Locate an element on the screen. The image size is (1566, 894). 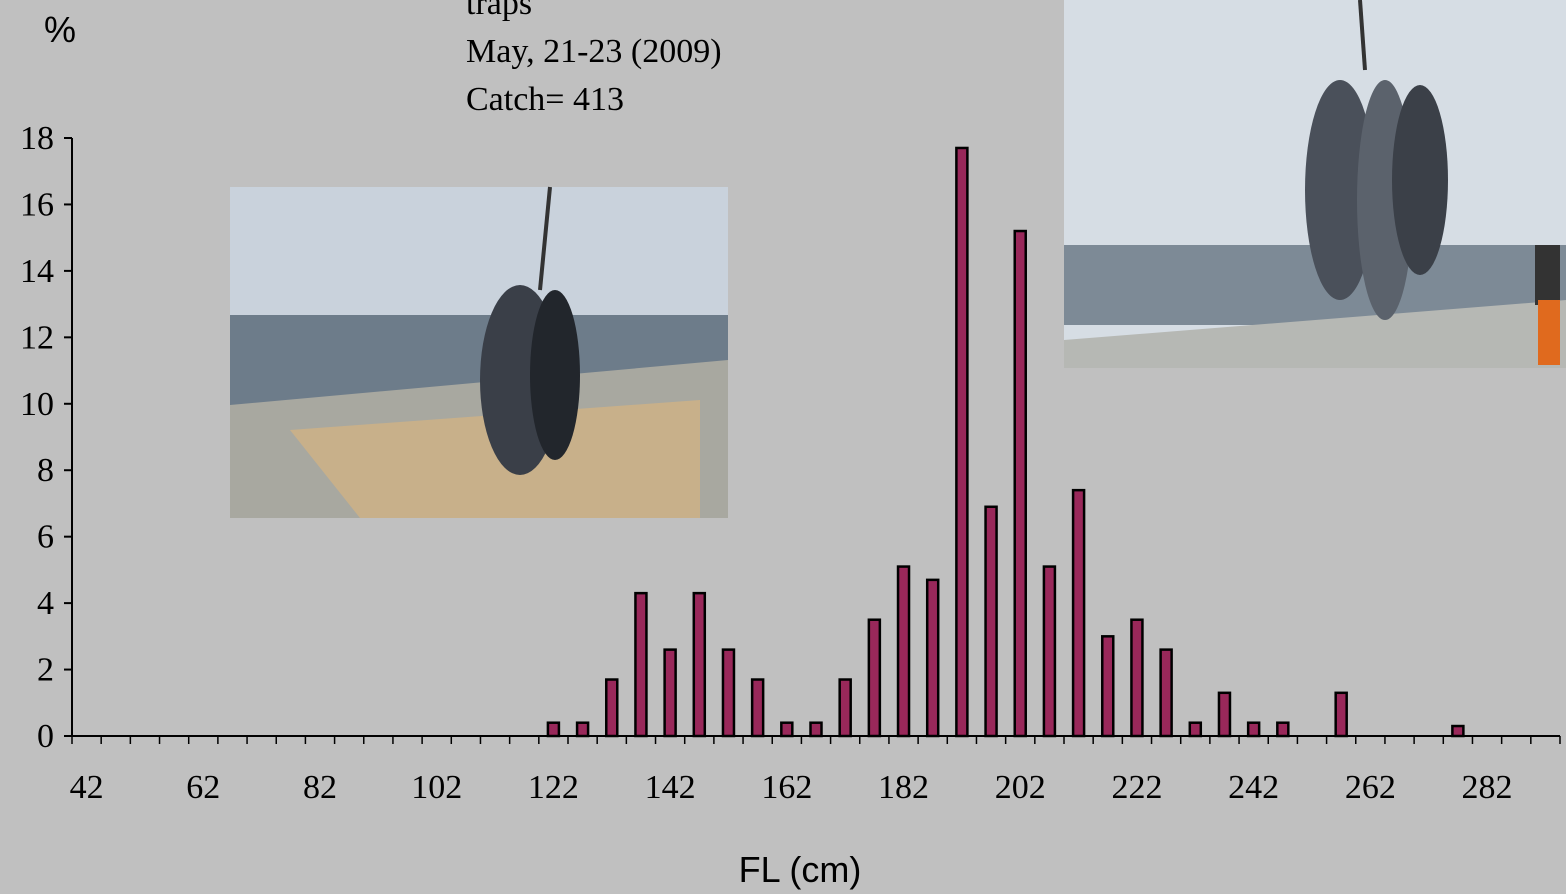
title-line: traps is located at coordinates (499, 11).